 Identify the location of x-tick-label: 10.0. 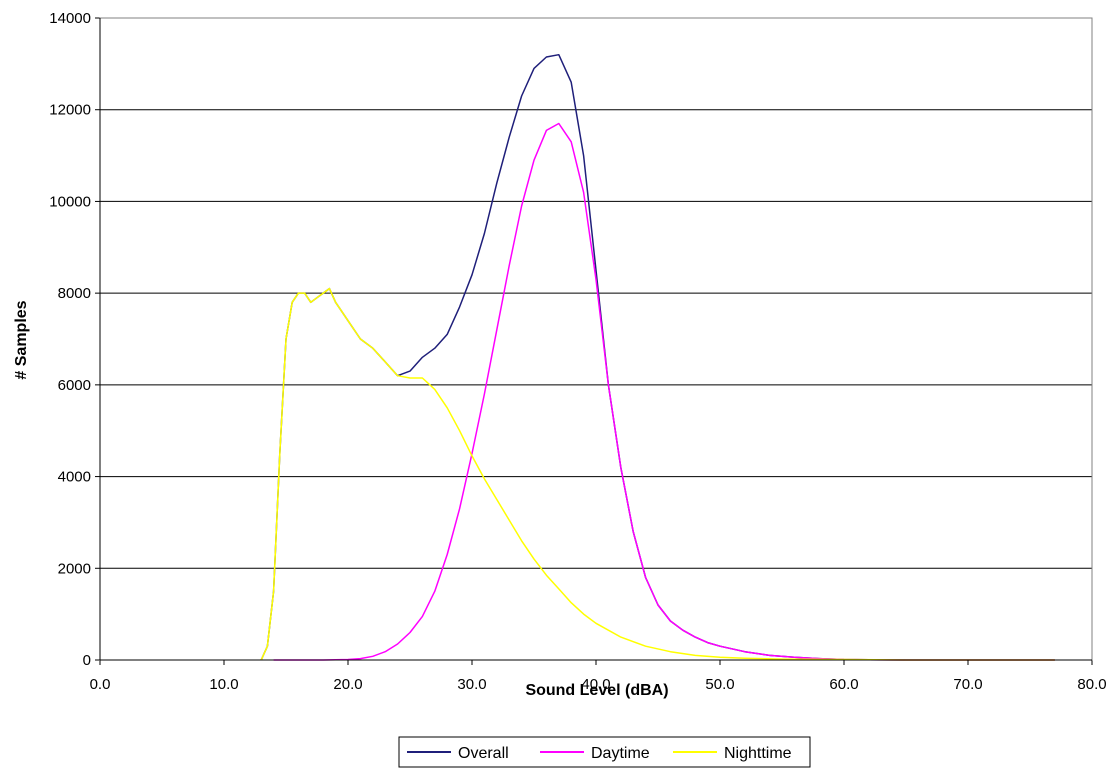
(223, 684).